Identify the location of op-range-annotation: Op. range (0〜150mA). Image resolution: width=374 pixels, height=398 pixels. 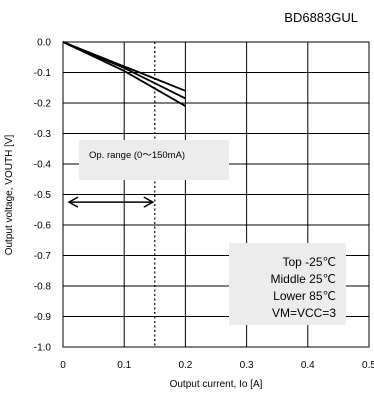
(148, 174).